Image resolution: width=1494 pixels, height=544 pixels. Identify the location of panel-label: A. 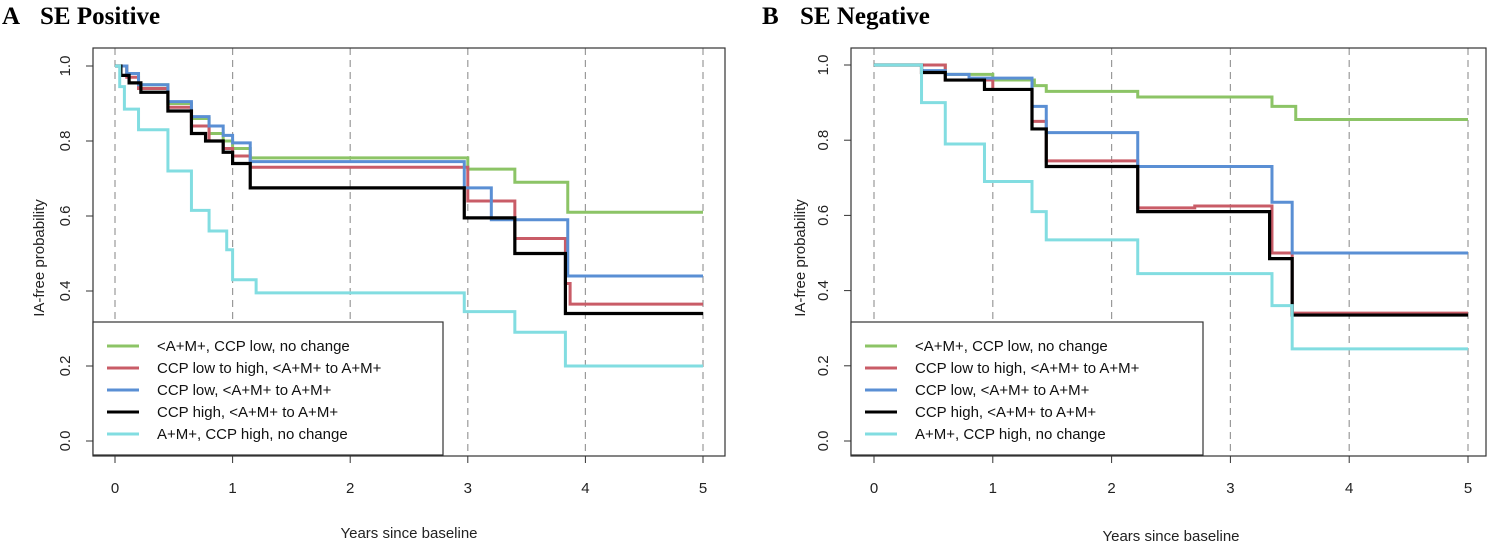
(11, 16).